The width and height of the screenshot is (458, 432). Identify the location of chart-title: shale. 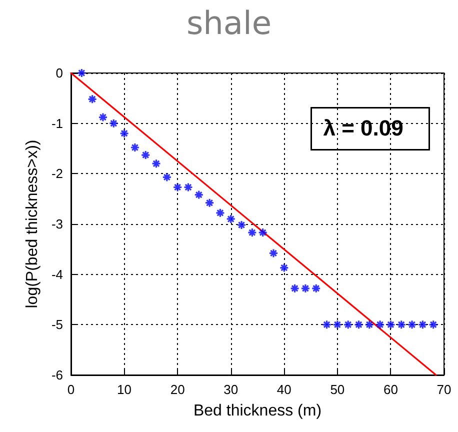
(229, 23).